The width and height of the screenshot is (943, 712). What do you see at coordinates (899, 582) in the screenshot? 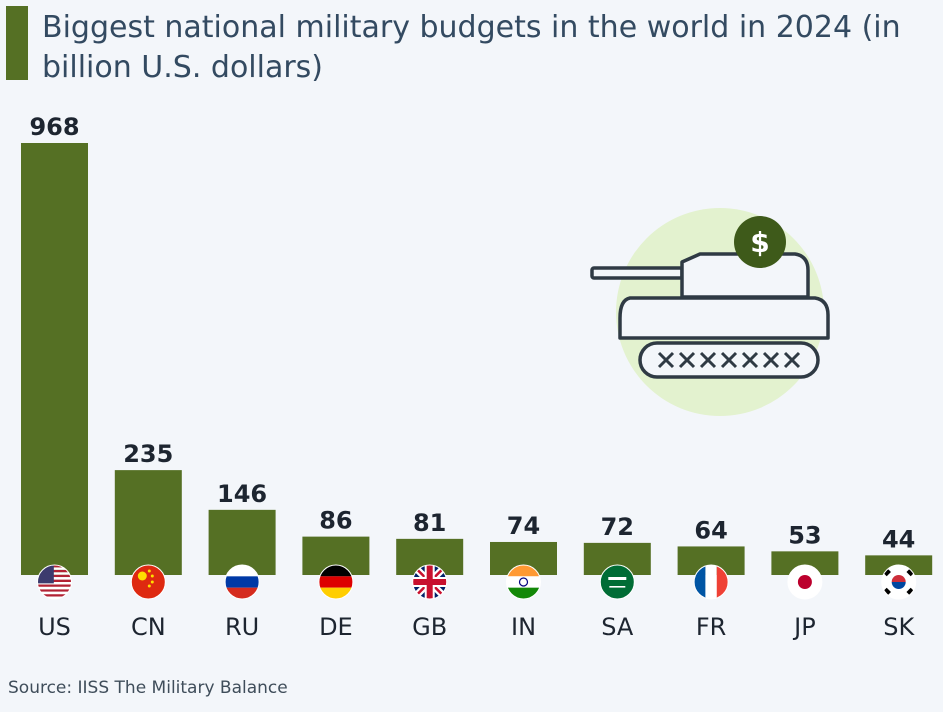
I see `flag-sk-icon` at bounding box center [899, 582].